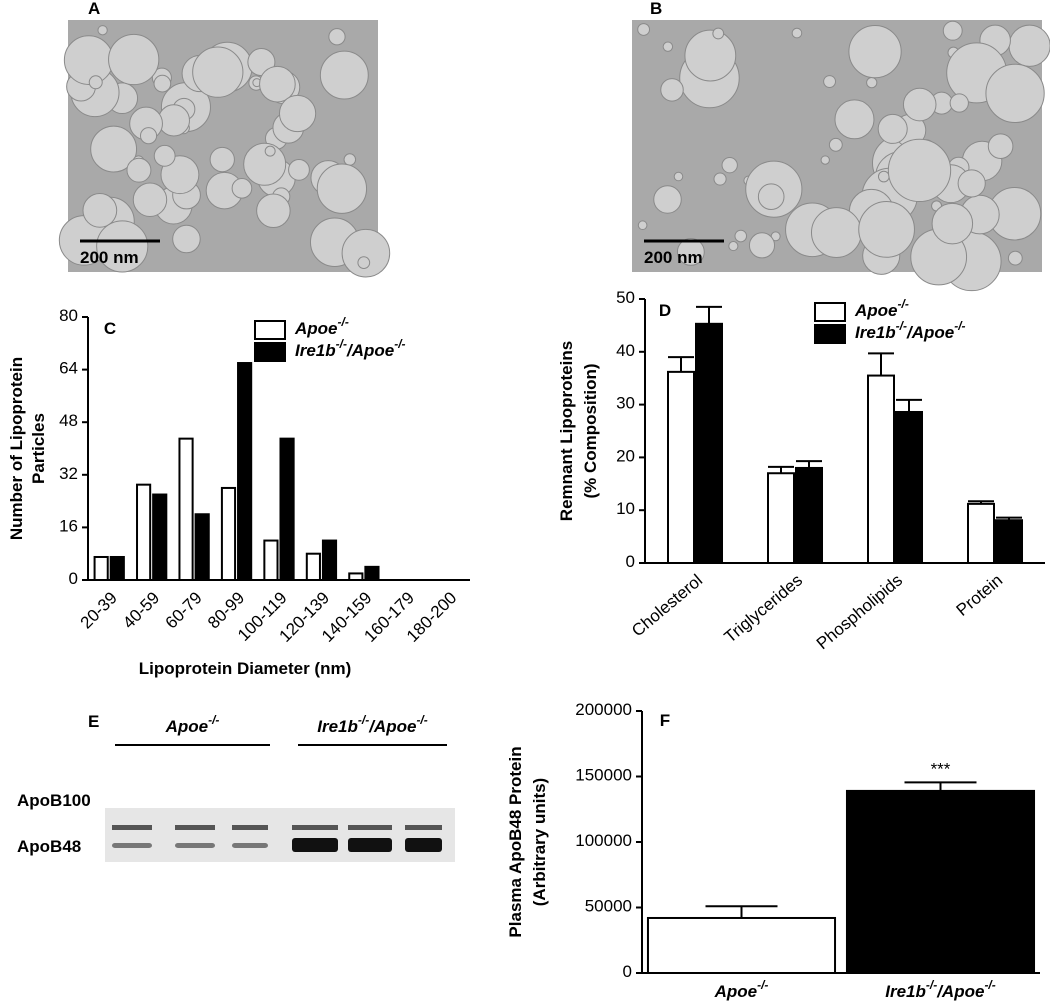 Image resolution: width=1050 pixels, height=1007 pixels. Describe the element at coordinates (93, 721) in the screenshot. I see `panel-label: E` at that location.